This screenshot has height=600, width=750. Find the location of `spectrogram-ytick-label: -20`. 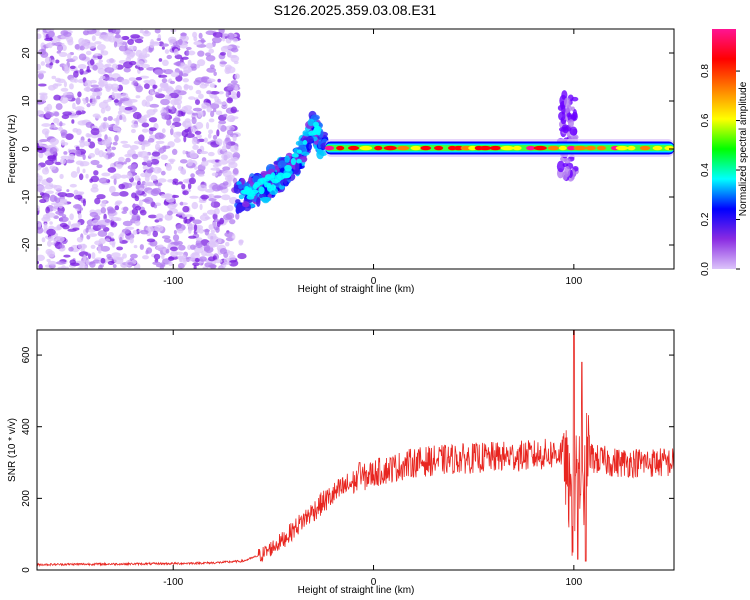

spectrogram-ytick-label: -20 is located at coordinates (26, 244).